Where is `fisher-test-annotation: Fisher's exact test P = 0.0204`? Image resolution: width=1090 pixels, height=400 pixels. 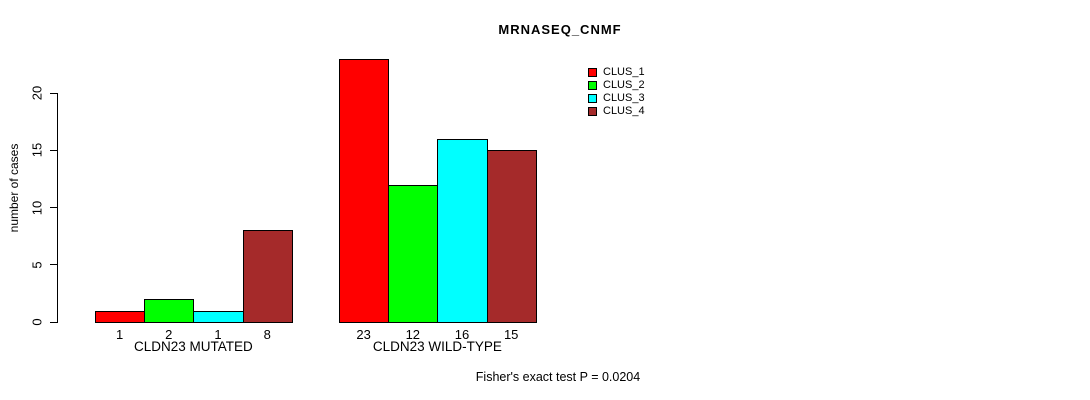
fisher-test-annotation: Fisher's exact test P = 0.0204 is located at coordinates (558, 377).